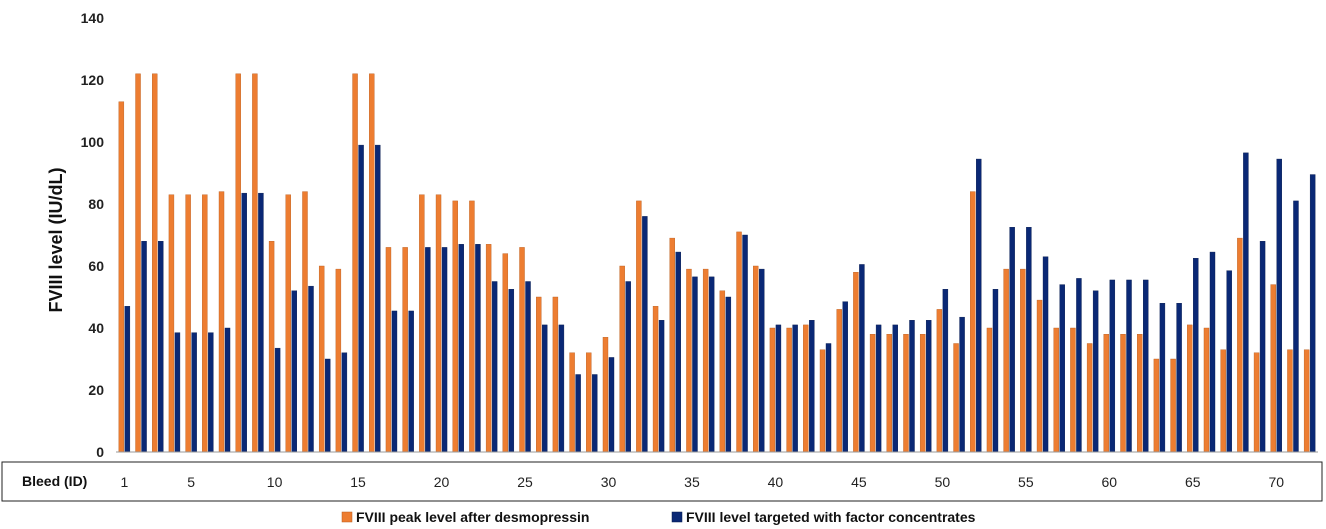  Describe the element at coordinates (609, 482) in the screenshot. I see `x-tick-label: 30` at that location.